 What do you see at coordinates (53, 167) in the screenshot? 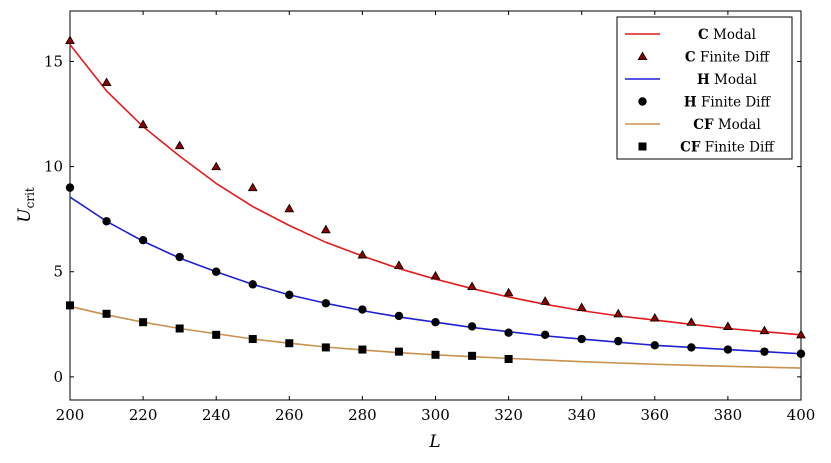
I see `y-tick-label: 10` at bounding box center [53, 167].